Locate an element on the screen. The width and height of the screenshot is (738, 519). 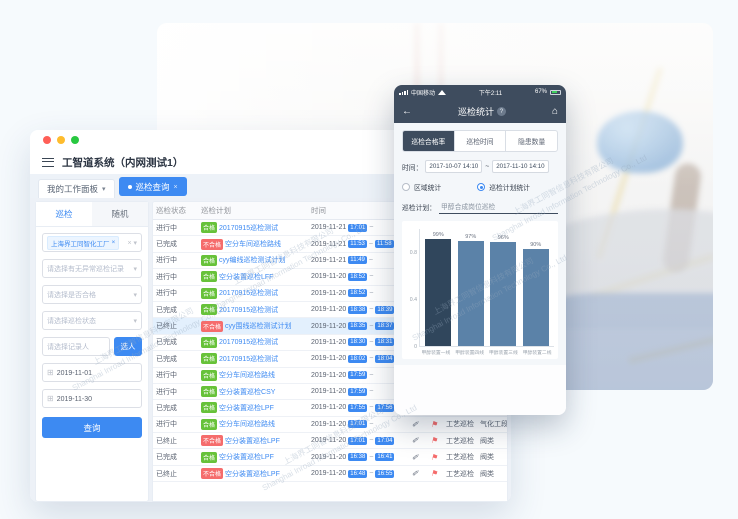
bar-value-label: 97% is located at coordinates (471, 237).